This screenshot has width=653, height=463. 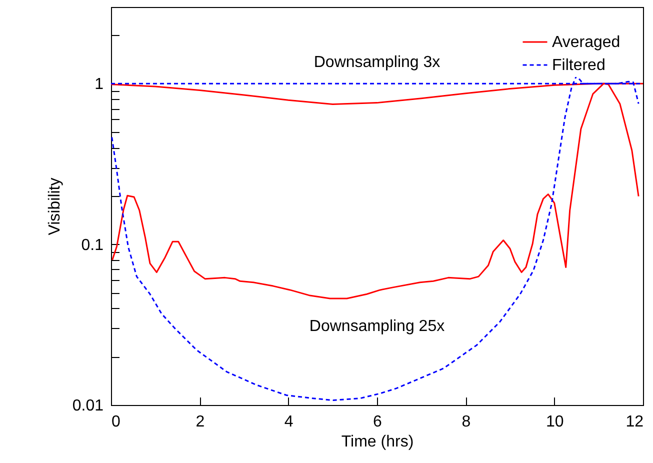 I want to click on x-tick-label: 8, so click(x=466, y=422).